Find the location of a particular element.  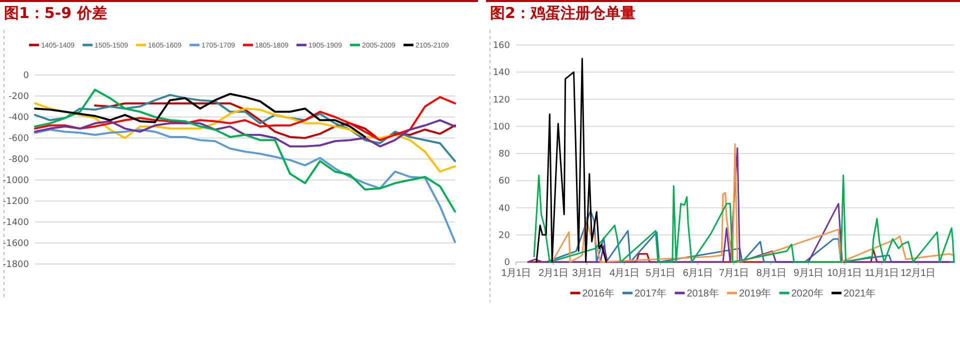

chart-title: 图2：鸡蛋注册仓单量 is located at coordinates (563, 13).